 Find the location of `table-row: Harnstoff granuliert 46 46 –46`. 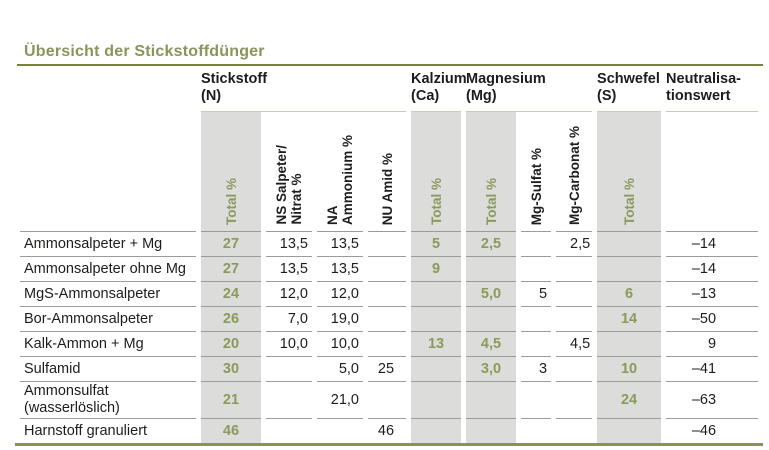

table-row: Harnstoff granuliert 46 46 –46 is located at coordinates (389, 431).